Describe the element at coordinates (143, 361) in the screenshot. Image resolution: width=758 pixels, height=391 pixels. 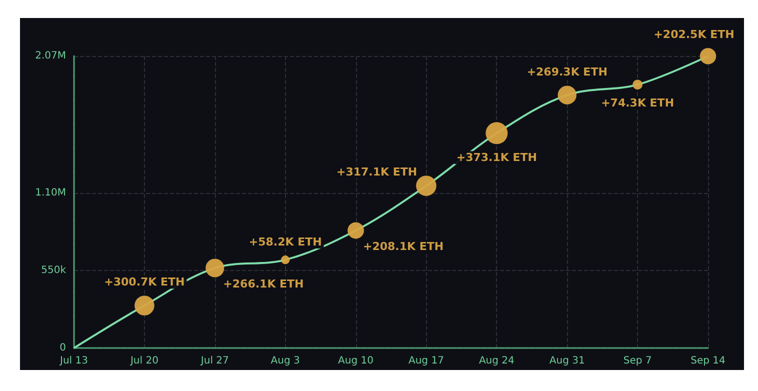
I see `x-tick-label: Jul 20` at that location.